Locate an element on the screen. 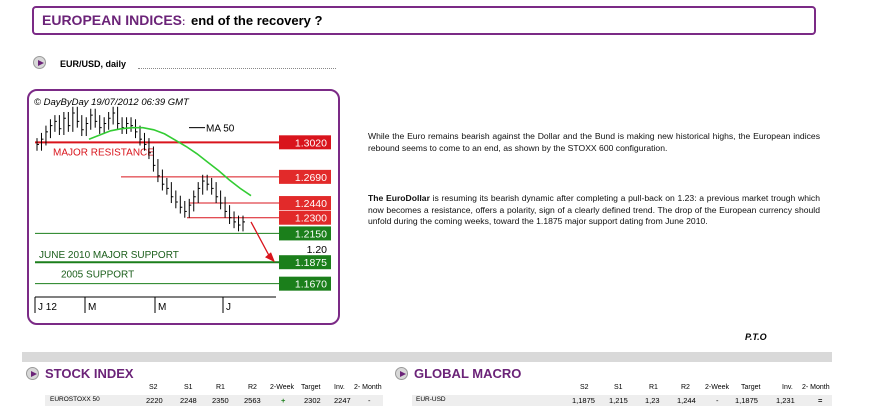 The width and height of the screenshot is (880, 407). global-macro-title: GLOBAL MACRO is located at coordinates (468, 373).